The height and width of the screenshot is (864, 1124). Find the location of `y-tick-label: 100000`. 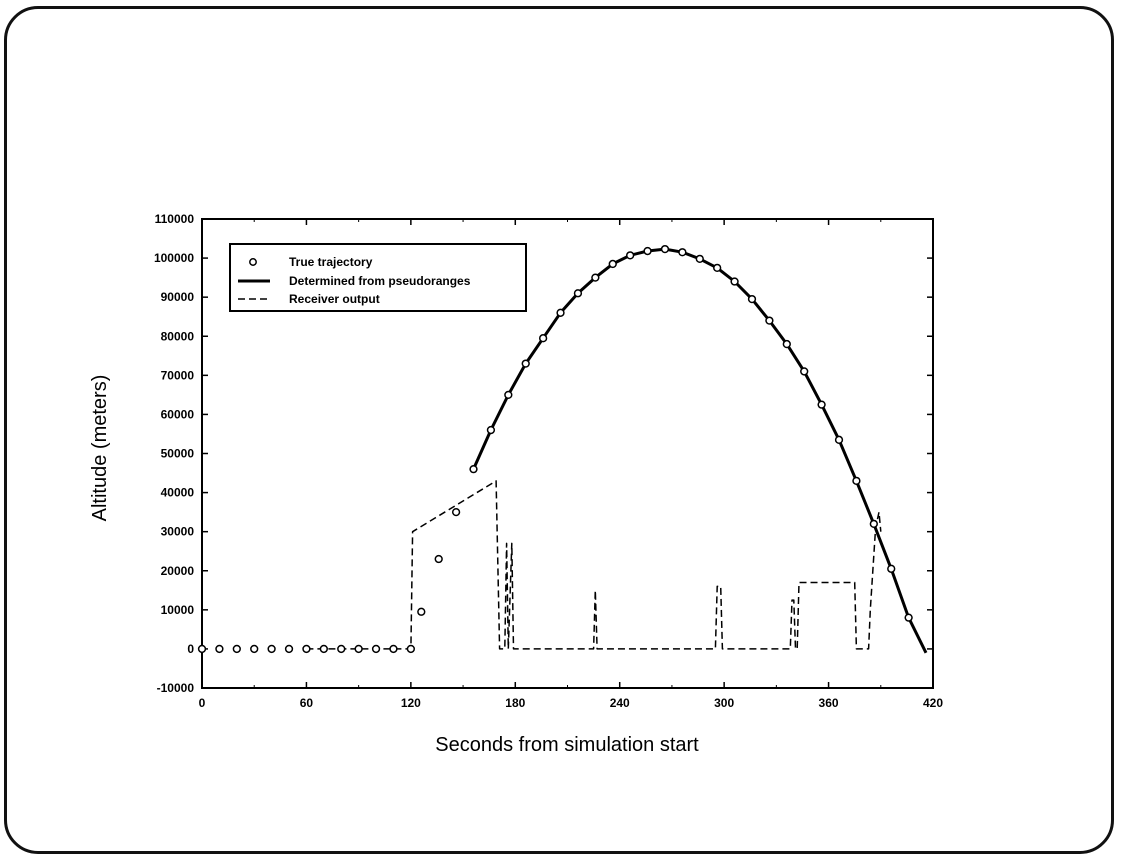

y-tick-label: 100000 is located at coordinates (174, 258).